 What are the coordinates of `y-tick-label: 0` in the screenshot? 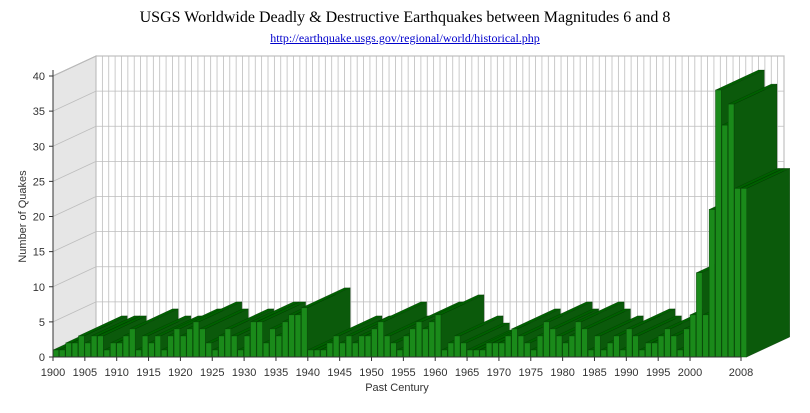 It's located at (42, 358).